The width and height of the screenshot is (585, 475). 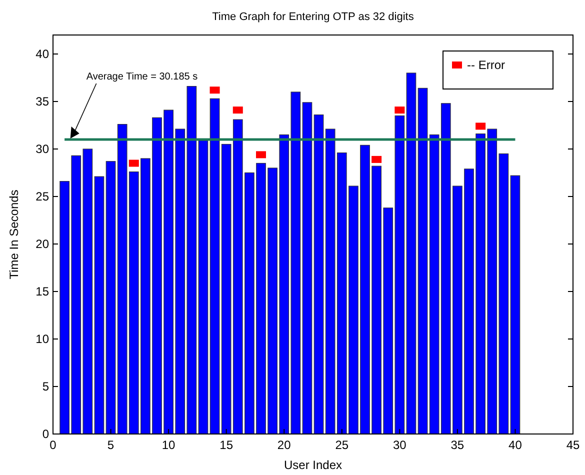 I want to click on y-tick-label: 20, so click(x=43, y=244).